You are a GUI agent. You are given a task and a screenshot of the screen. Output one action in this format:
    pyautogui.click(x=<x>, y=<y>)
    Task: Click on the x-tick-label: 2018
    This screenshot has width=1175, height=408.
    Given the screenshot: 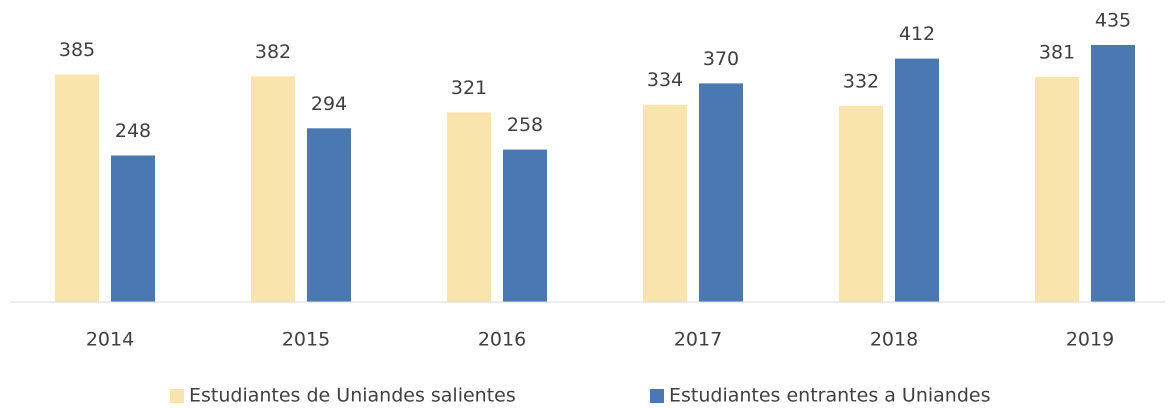 What is the action you would take?
    pyautogui.click(x=894, y=340)
    